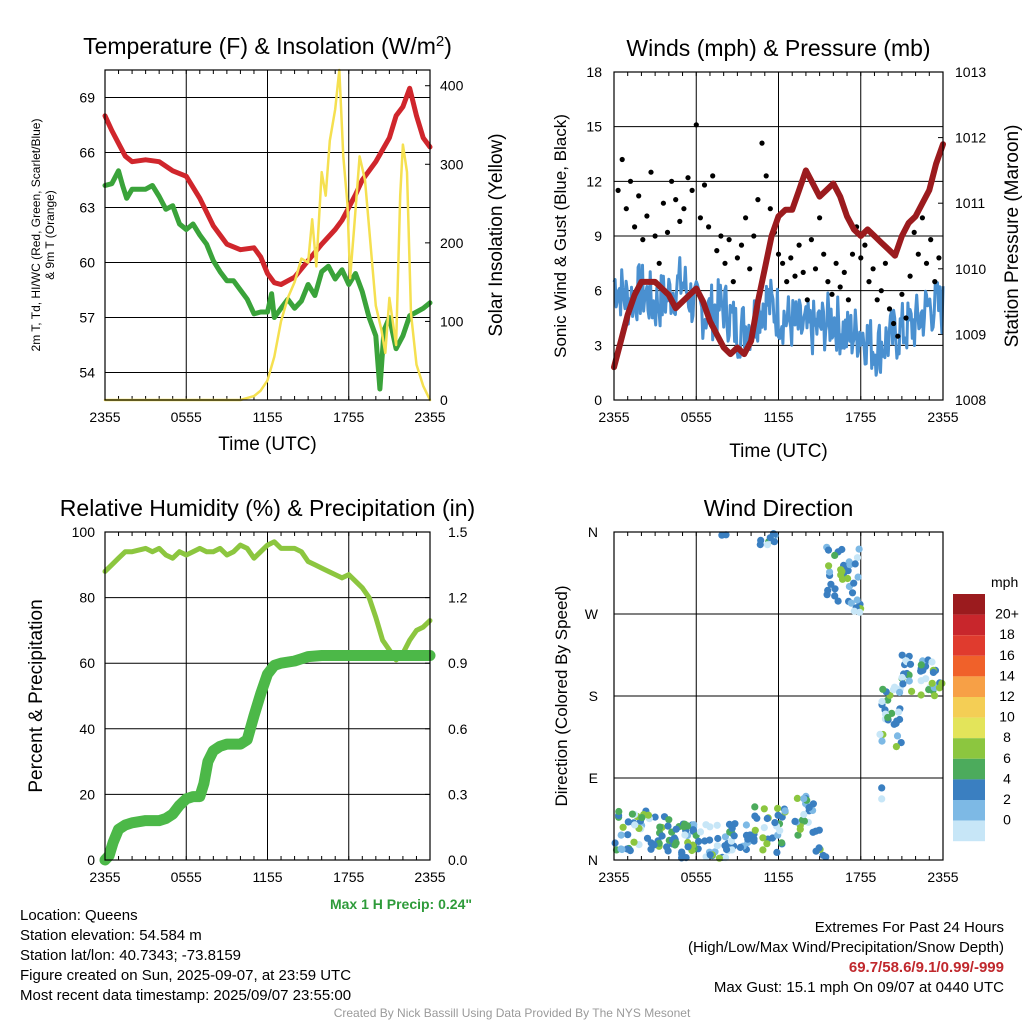 This screenshot has height=1024, width=1024. Describe the element at coordinates (970, 400) in the screenshot. I see `y2-tick-label: 1008` at that location.